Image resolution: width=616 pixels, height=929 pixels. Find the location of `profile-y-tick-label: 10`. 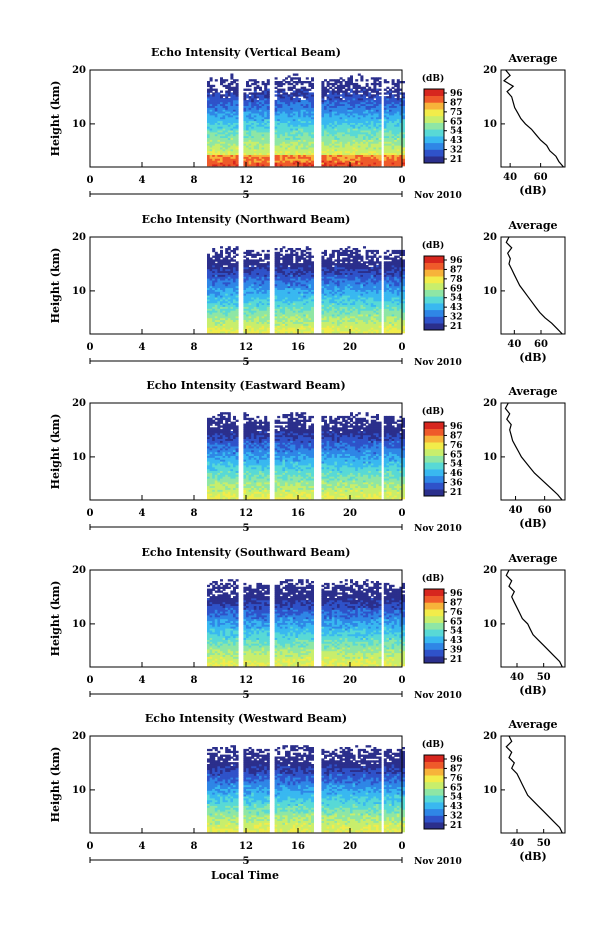

profile-y-tick-label: 10 is located at coordinates (490, 291).